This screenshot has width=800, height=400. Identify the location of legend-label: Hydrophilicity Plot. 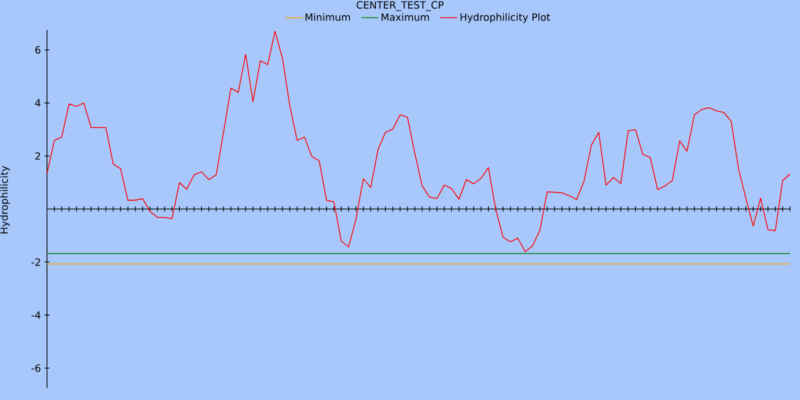
(505, 18).